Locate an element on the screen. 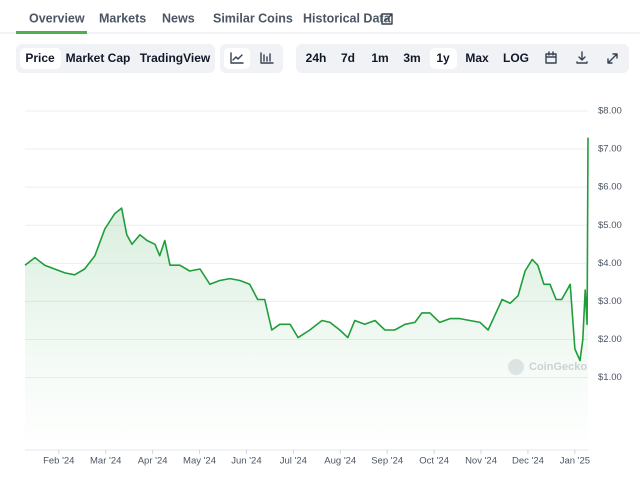 The width and height of the screenshot is (640, 477). range-button: 1m is located at coordinates (379, 58).